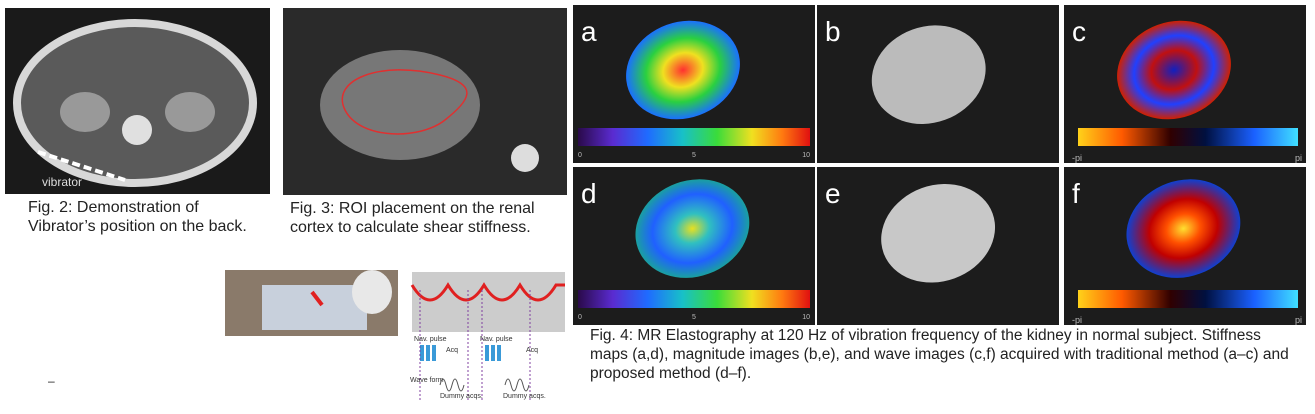 The image size is (1315, 414). Describe the element at coordinates (833, 31) in the screenshot. I see `panel-letter: b` at that location.